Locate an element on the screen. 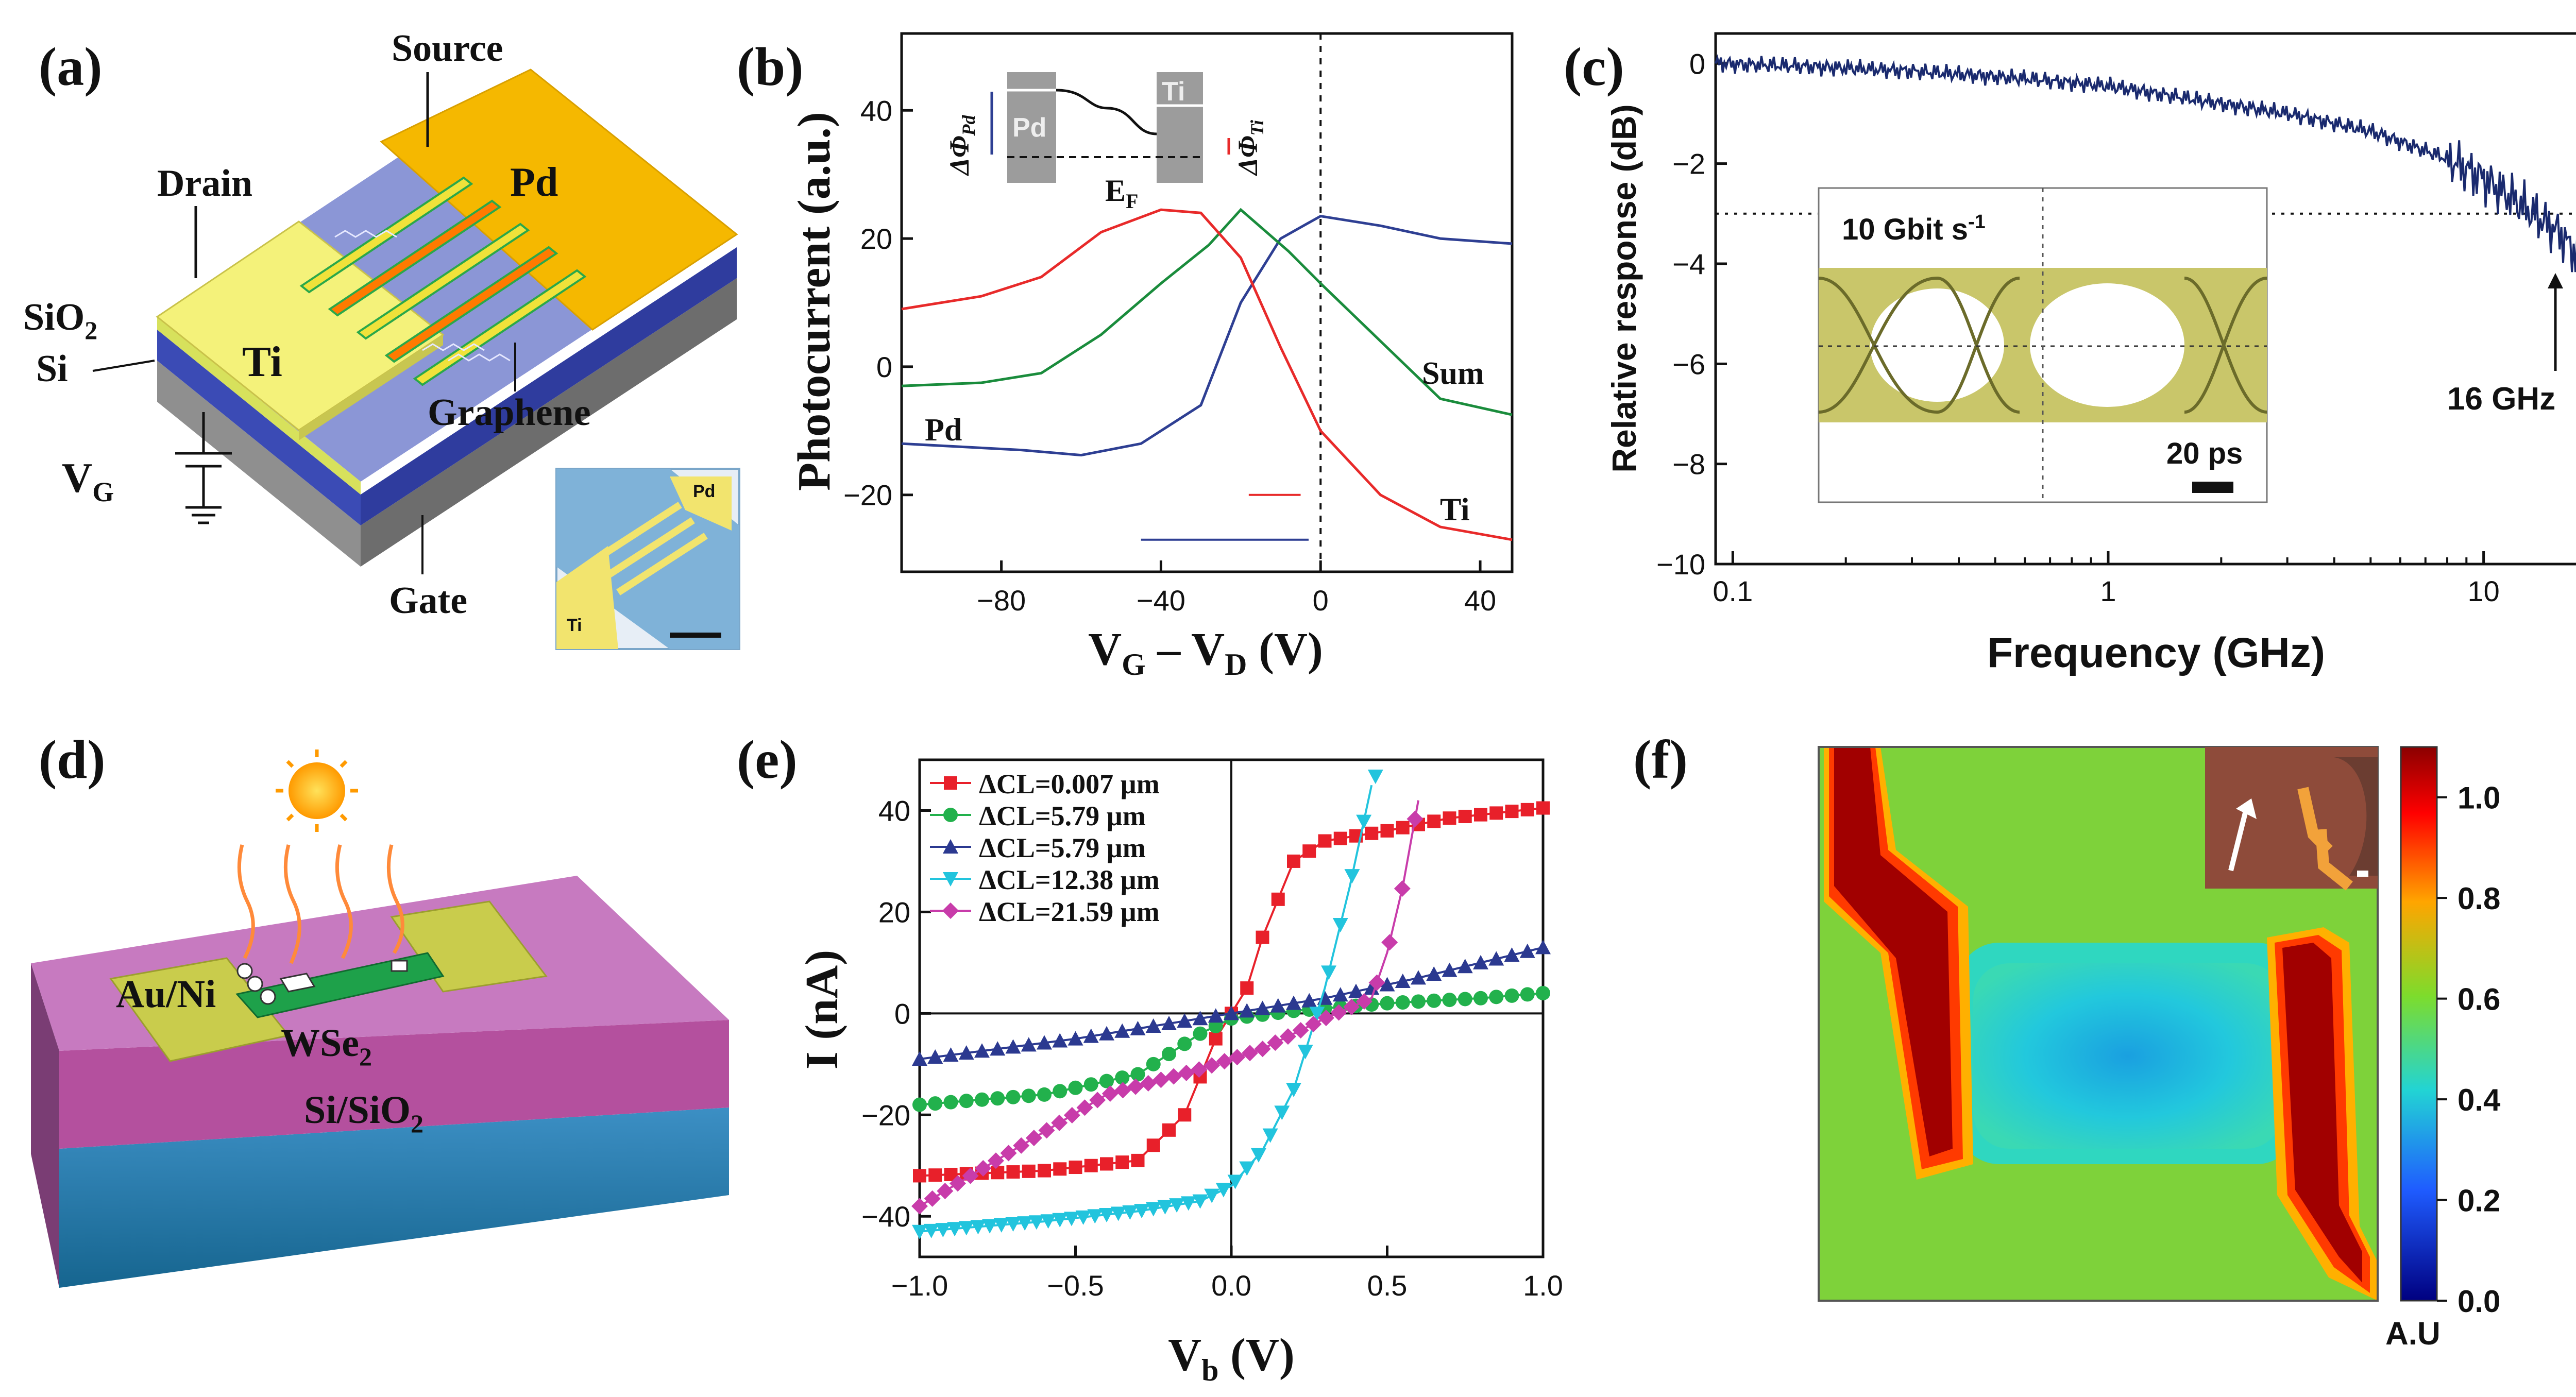 Image resolution: width=2576 pixels, height=1397 pixels. b-series-ti is located at coordinates (1207, 374).